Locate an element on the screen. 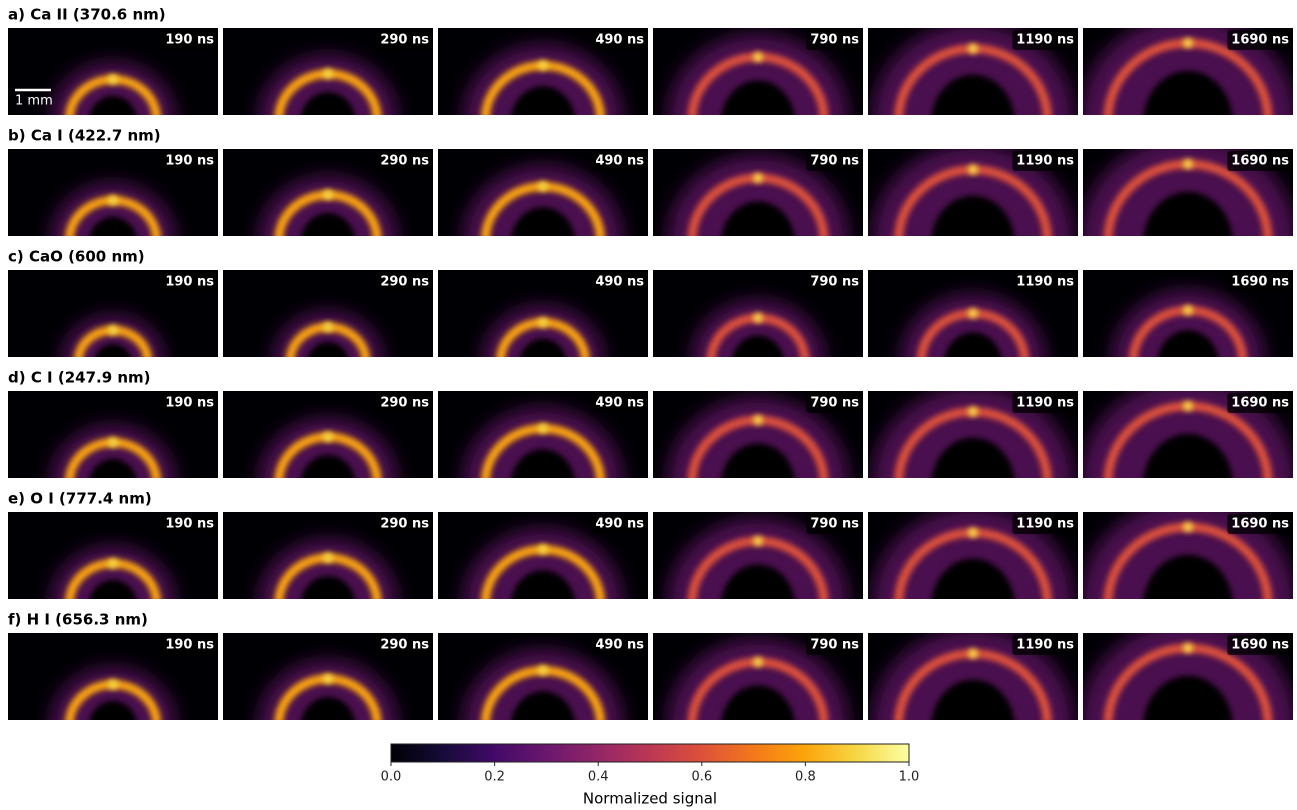  row-title: d) C I (247.9 nm) is located at coordinates (79, 378).